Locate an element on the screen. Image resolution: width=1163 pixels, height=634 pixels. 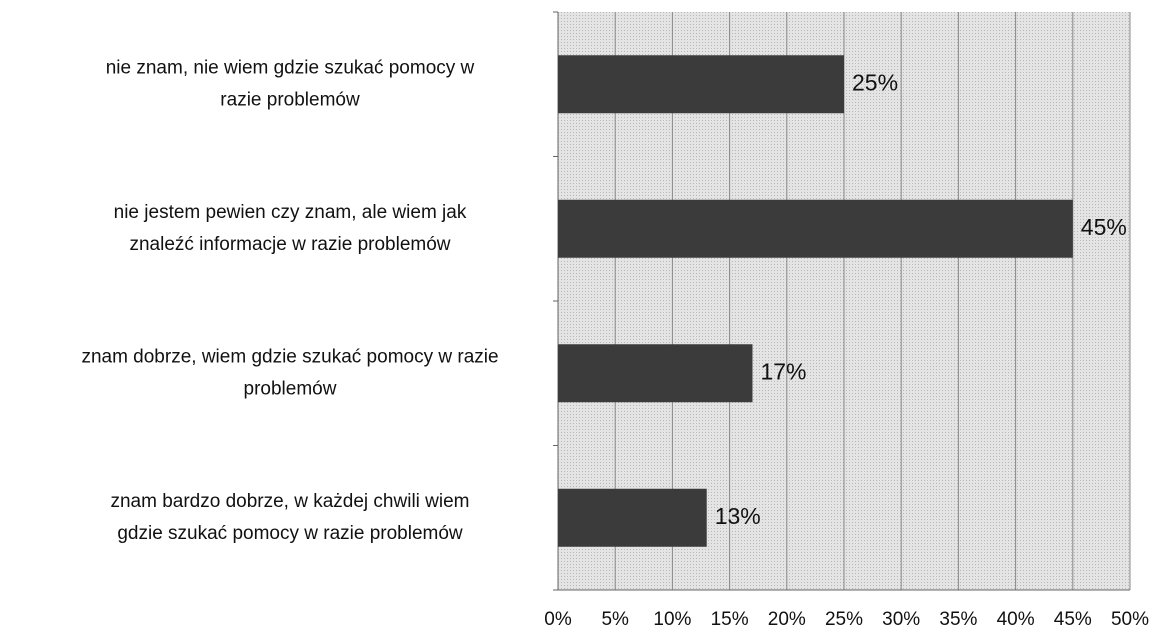
y-tick-label: nie jestem pewien czy znam, ale wiem jak is located at coordinates (290, 212).